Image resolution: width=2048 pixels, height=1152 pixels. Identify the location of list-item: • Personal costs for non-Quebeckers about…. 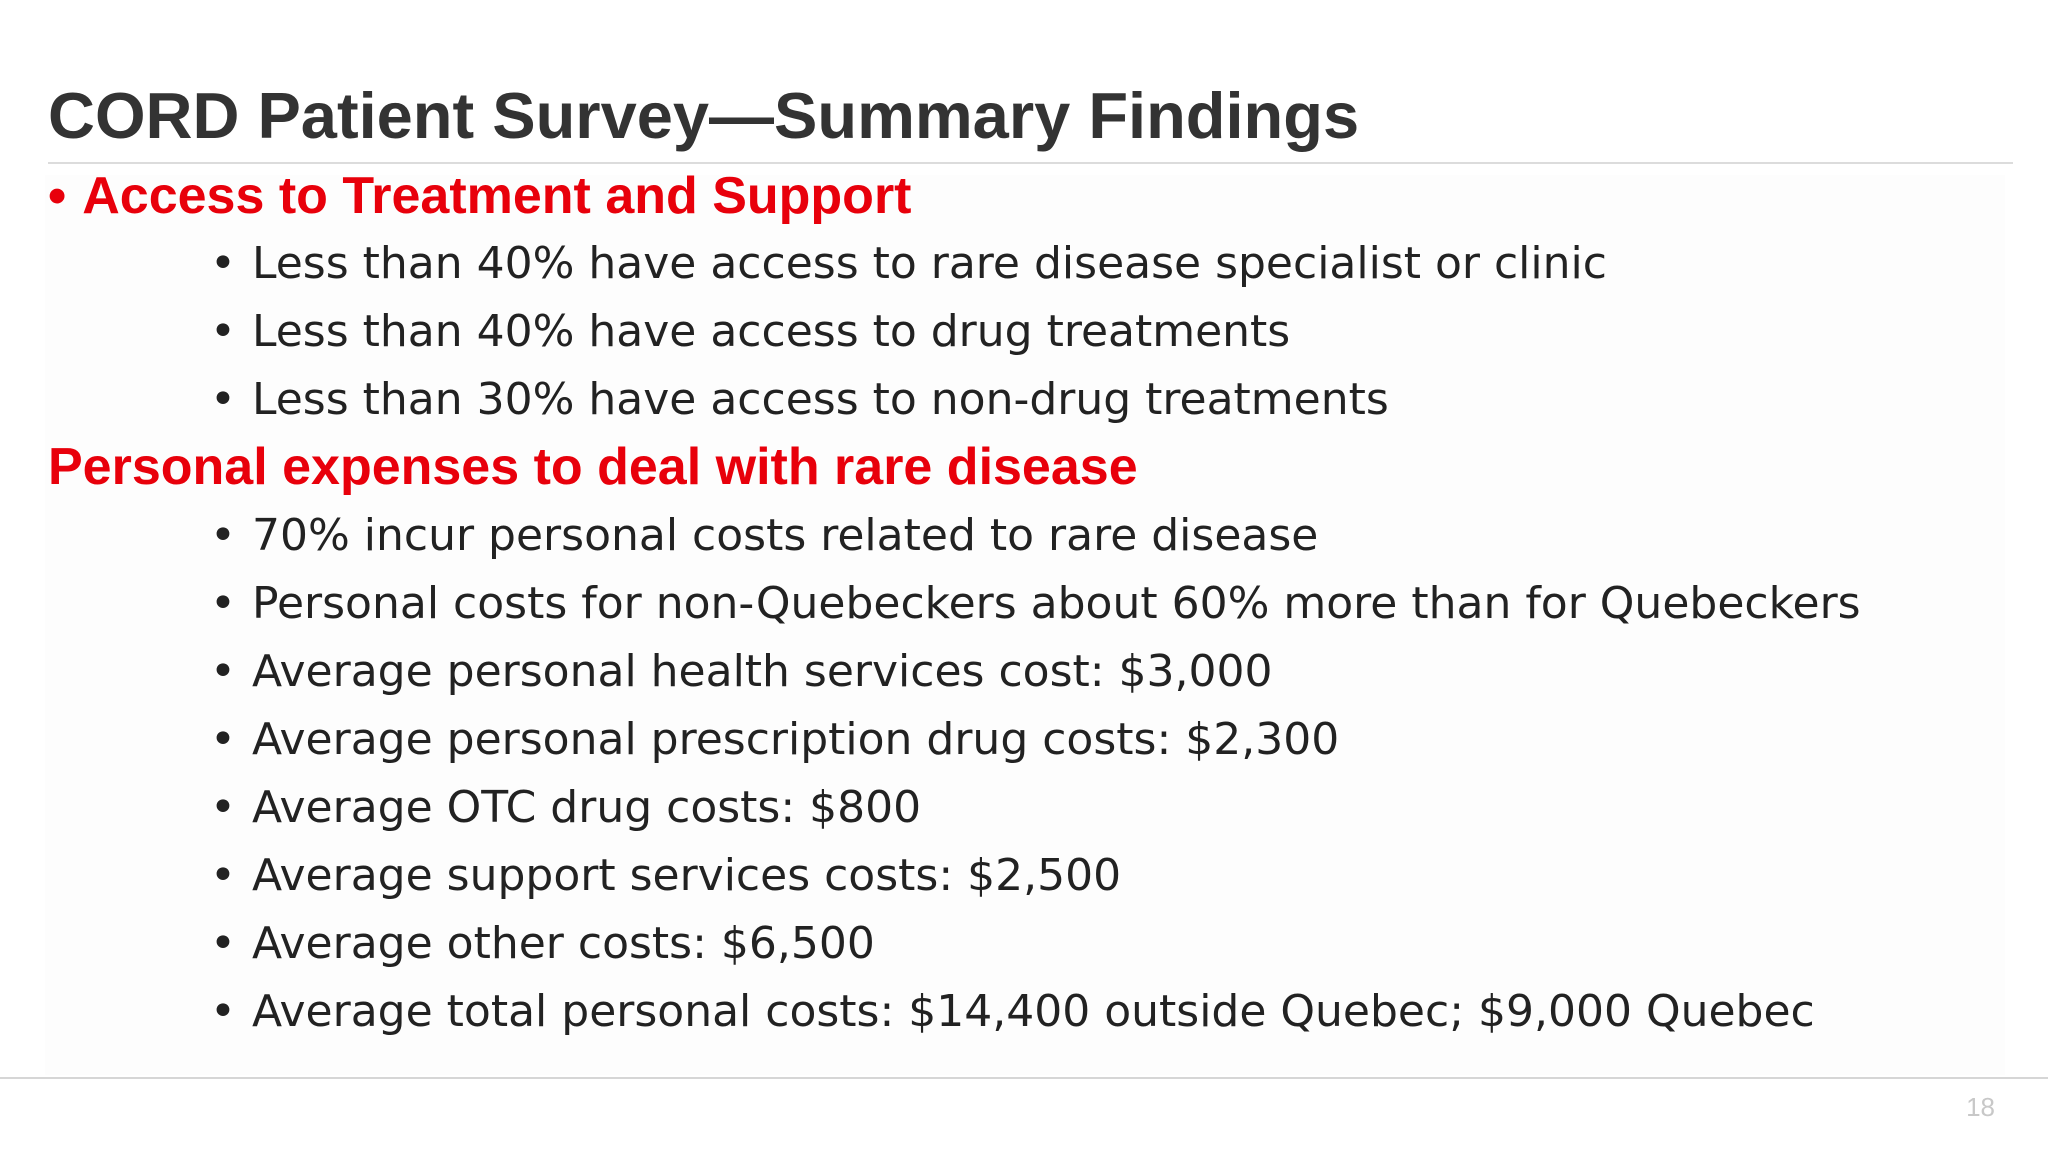
(1035, 604).